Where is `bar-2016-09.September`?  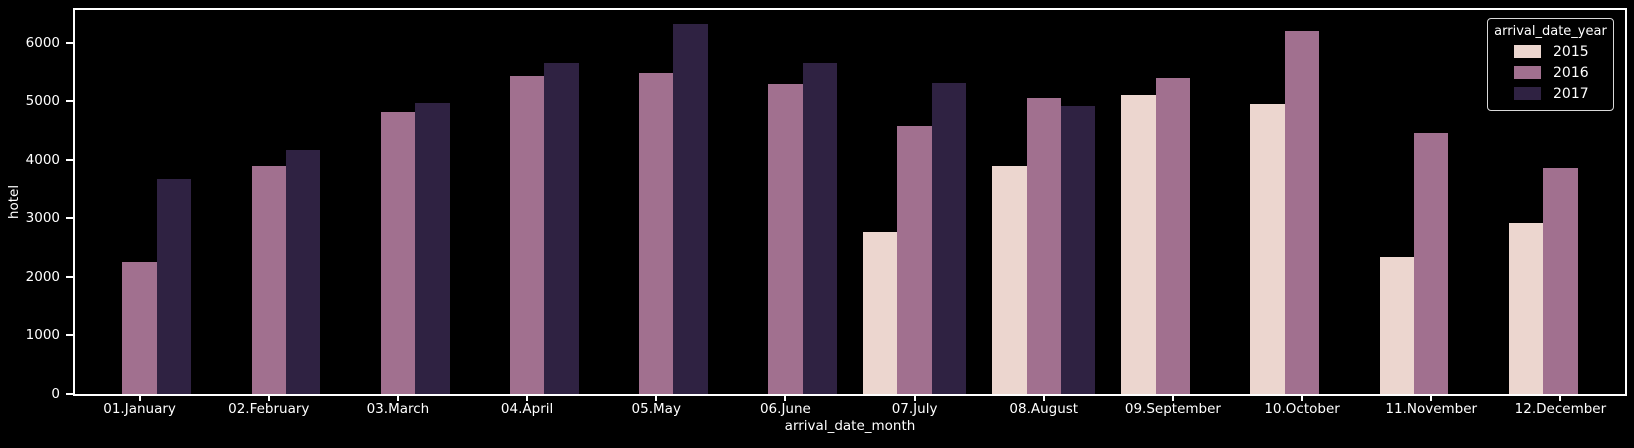
bar-2016-09.September is located at coordinates (1173, 236).